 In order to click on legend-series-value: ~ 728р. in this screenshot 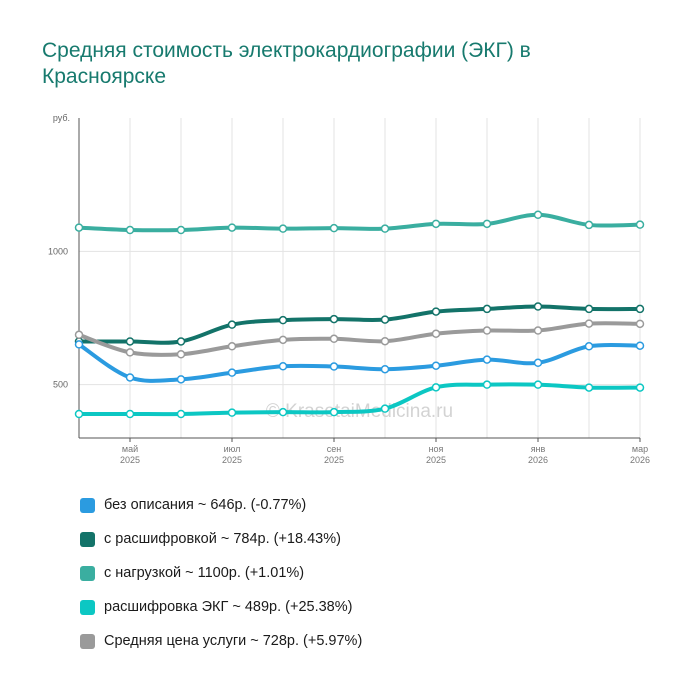, I will do `click(275, 641)`.